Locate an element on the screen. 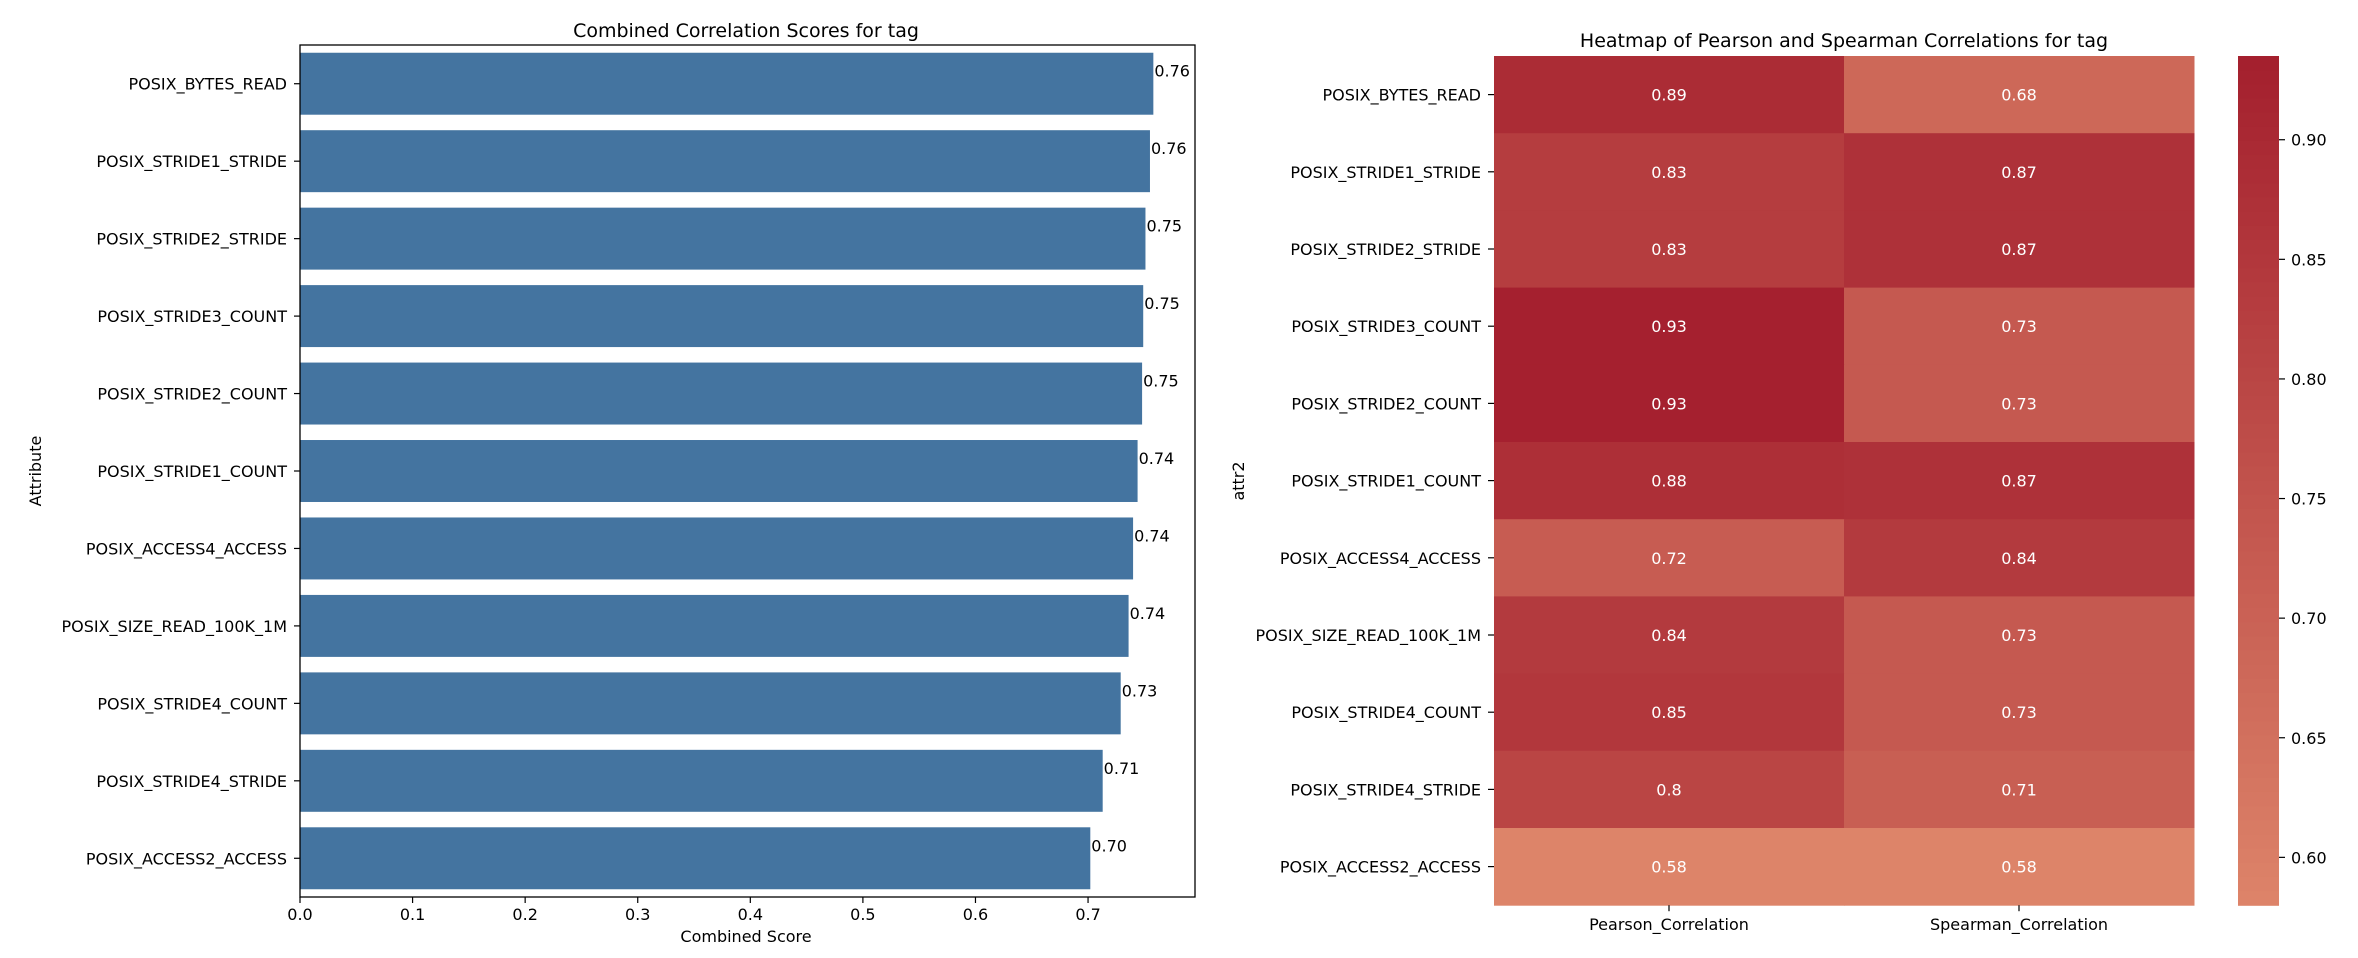  bar-x-tick-label: 0.4 is located at coordinates (750, 914).